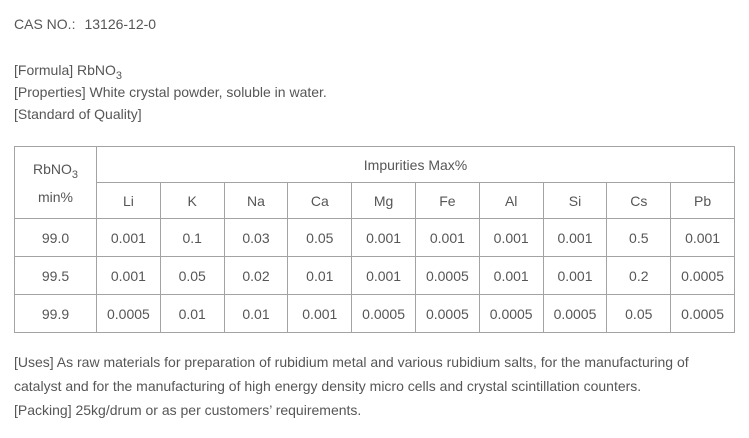 The image size is (749, 438). What do you see at coordinates (120, 24) in the screenshot?
I see `cas-value: 13126-12-0` at bounding box center [120, 24].